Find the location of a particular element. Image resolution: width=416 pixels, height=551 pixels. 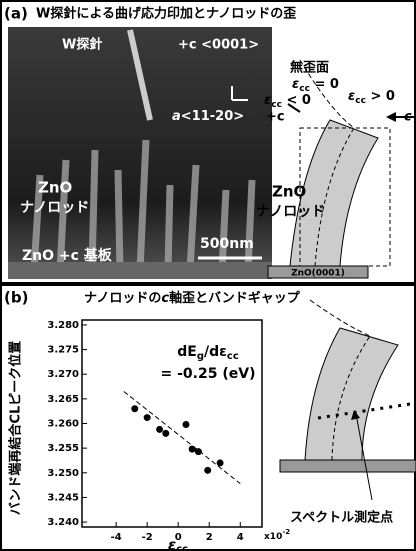

diagram-label: 無歪面 is located at coordinates (309, 68).